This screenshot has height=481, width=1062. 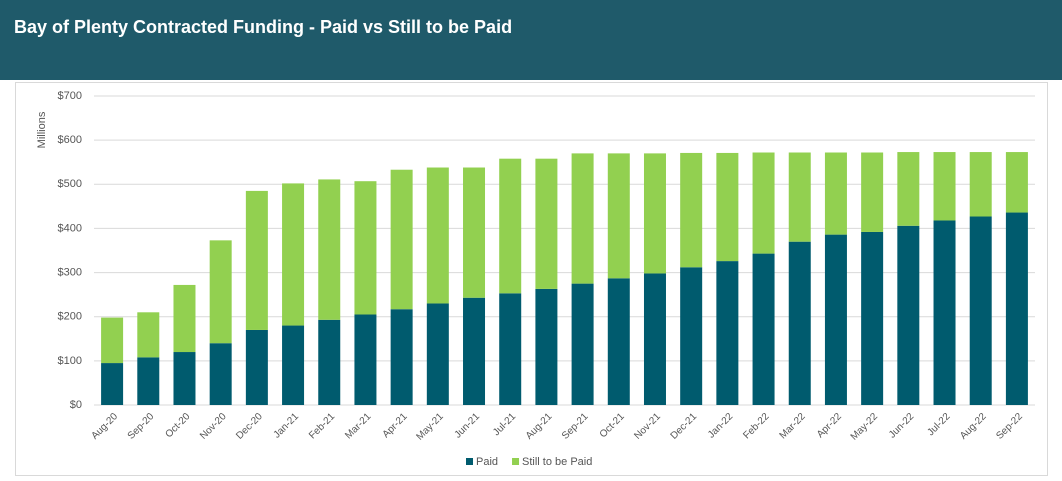 What do you see at coordinates (487, 462) in the screenshot?
I see `legend-label: Paid` at bounding box center [487, 462].